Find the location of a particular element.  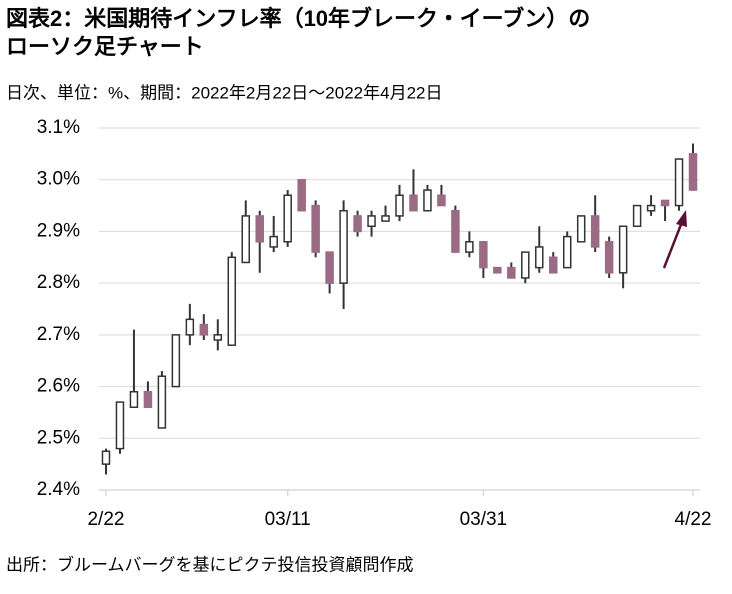

x-tick-label: 2/22 is located at coordinates (105, 519).